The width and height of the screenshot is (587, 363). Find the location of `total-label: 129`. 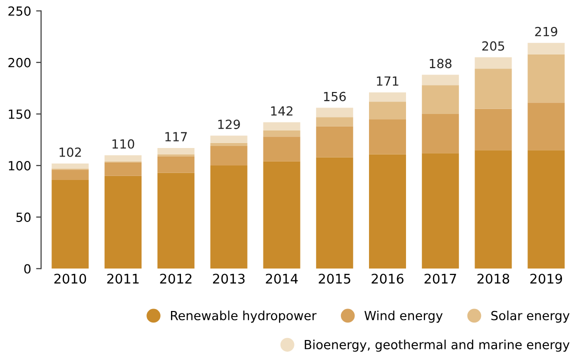

total-label: 129 is located at coordinates (229, 125).